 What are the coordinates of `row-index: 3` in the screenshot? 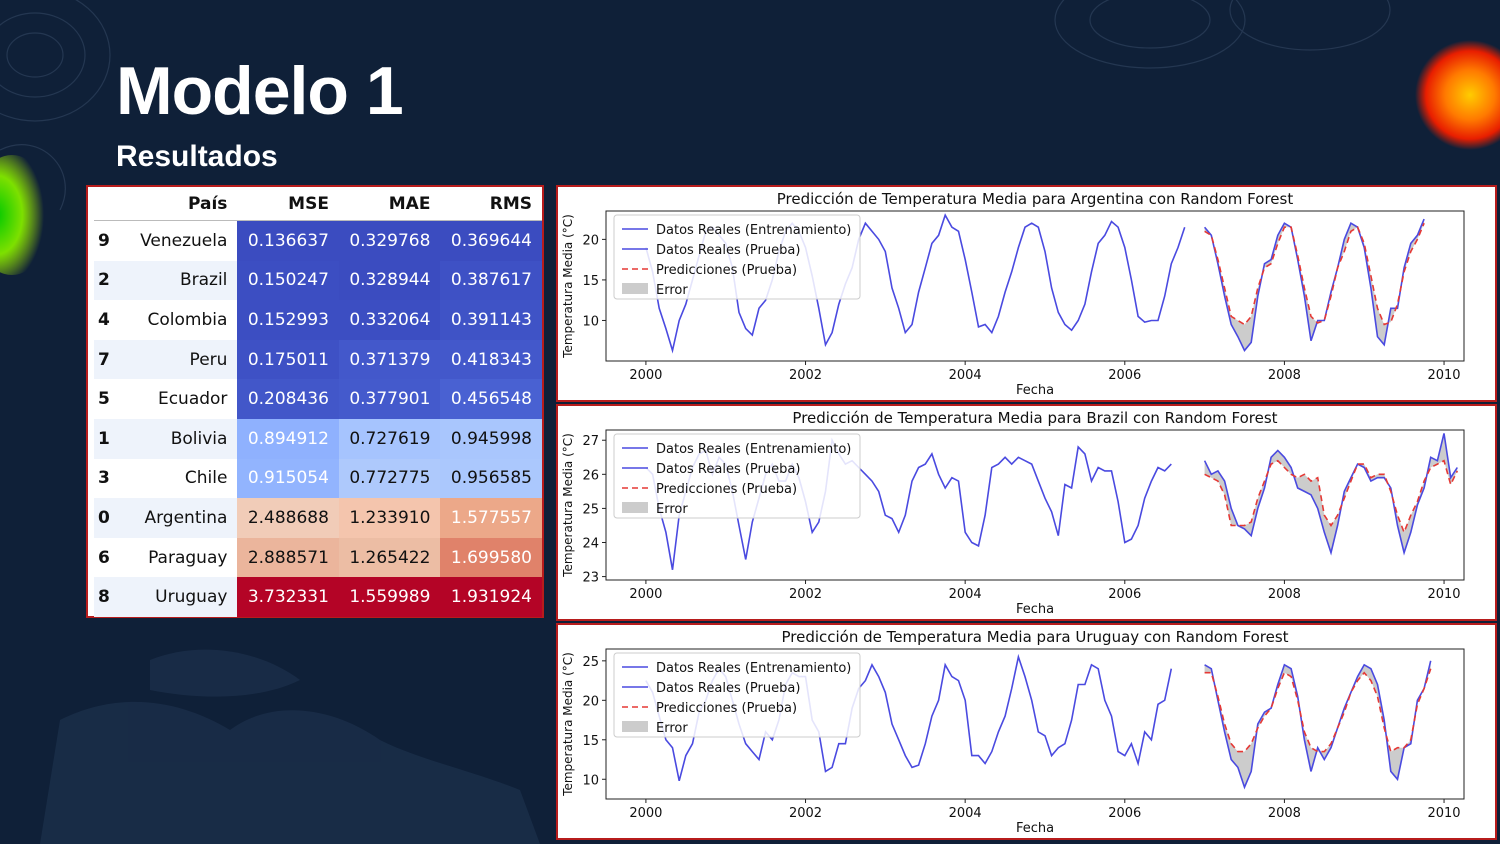 It's located at (104, 478).